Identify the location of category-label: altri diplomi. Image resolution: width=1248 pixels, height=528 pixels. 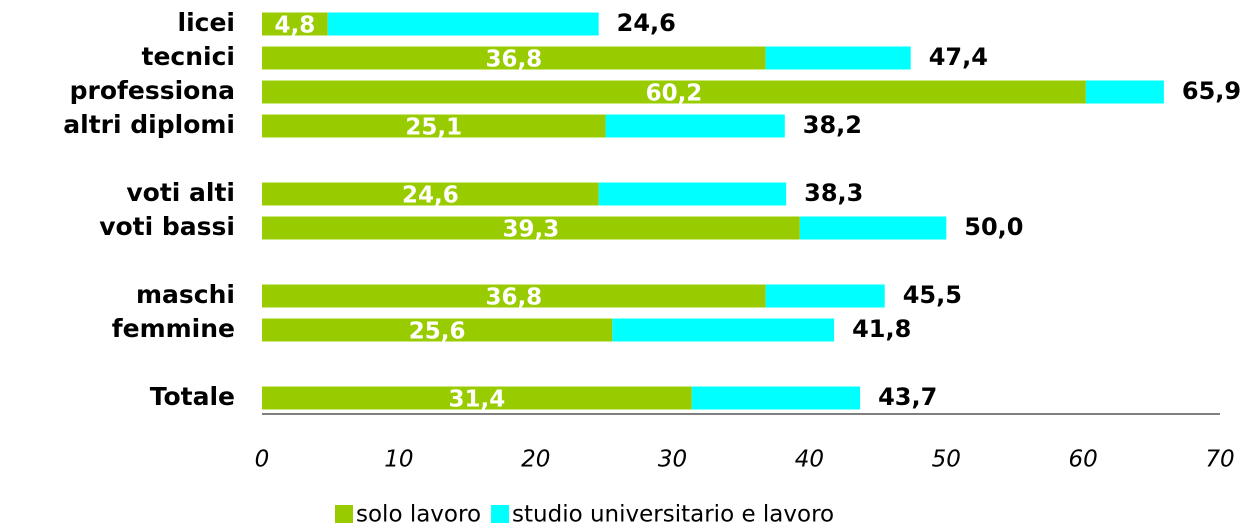
(149, 124).